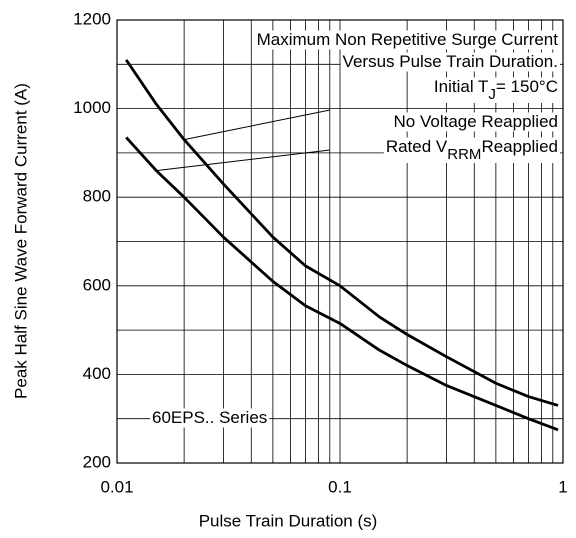  I want to click on annotation: Maximum Non Repetitive Surge Current, so click(408, 39).